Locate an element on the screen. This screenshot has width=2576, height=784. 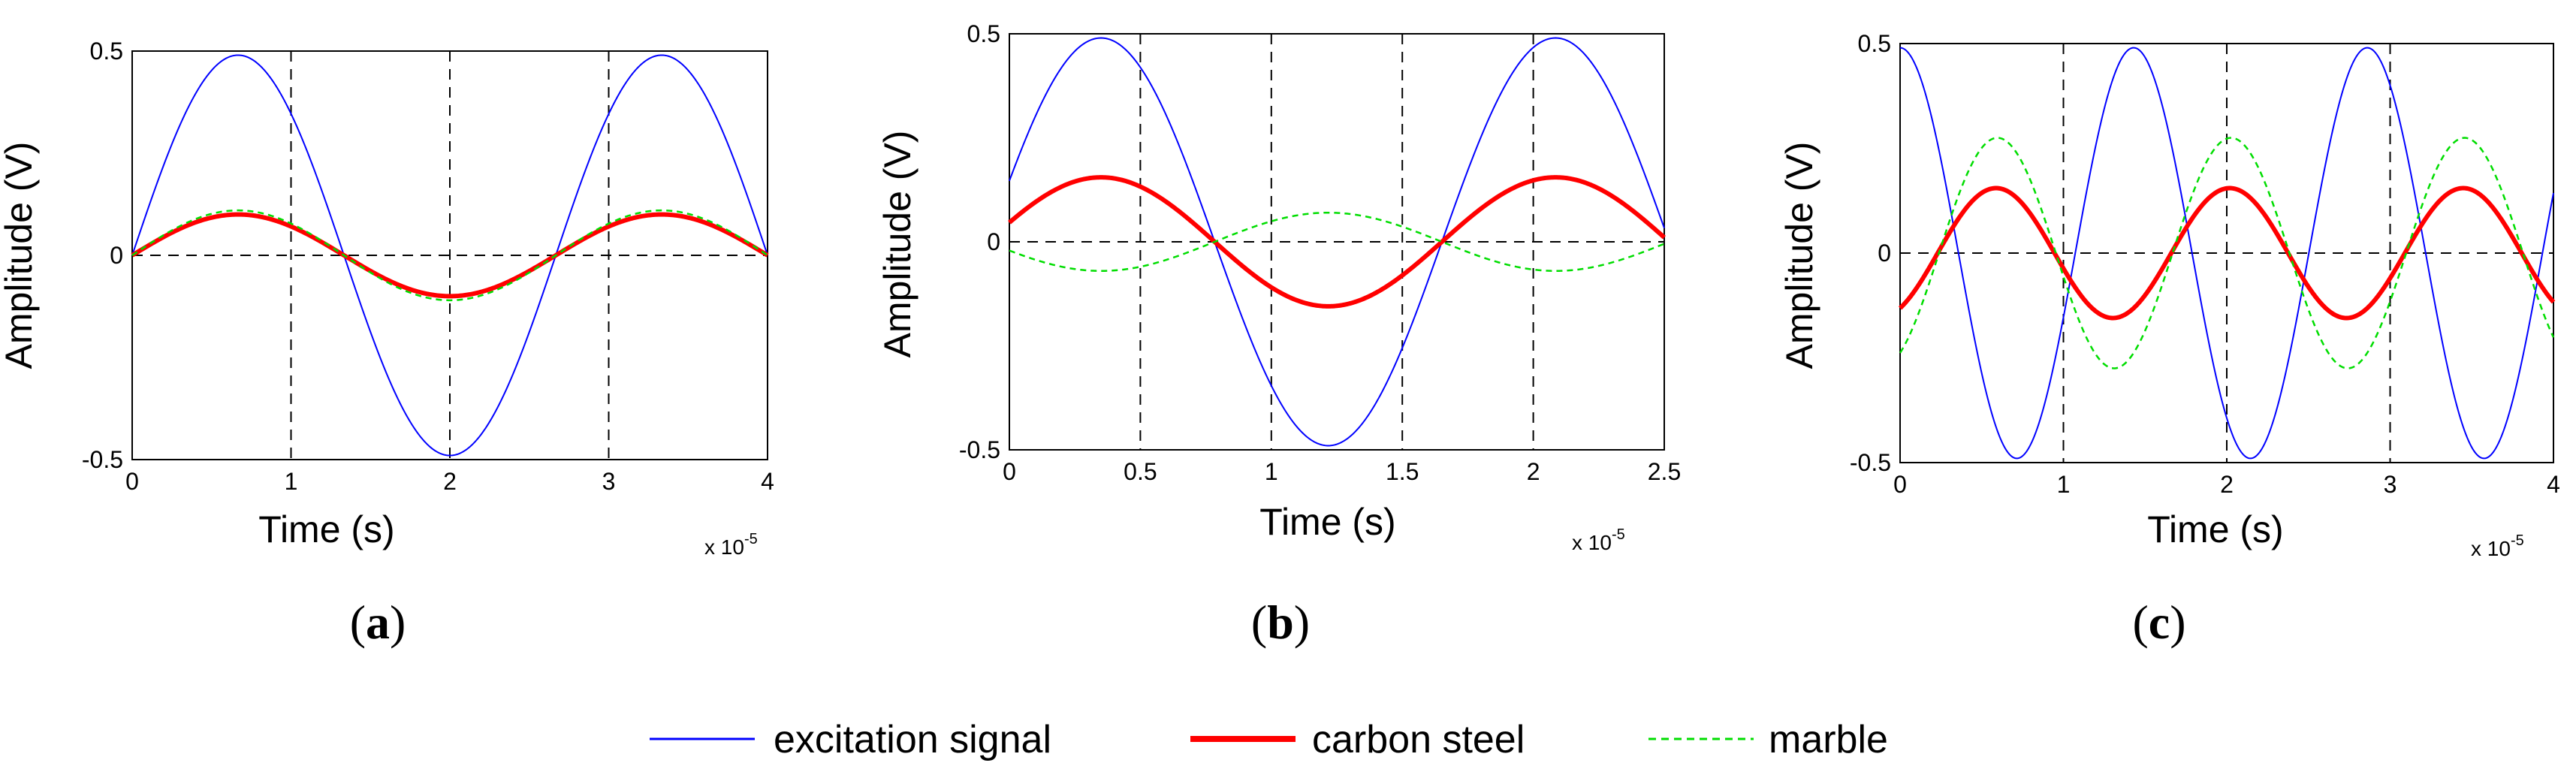
panel-a-series-marble is located at coordinates (450, 256).